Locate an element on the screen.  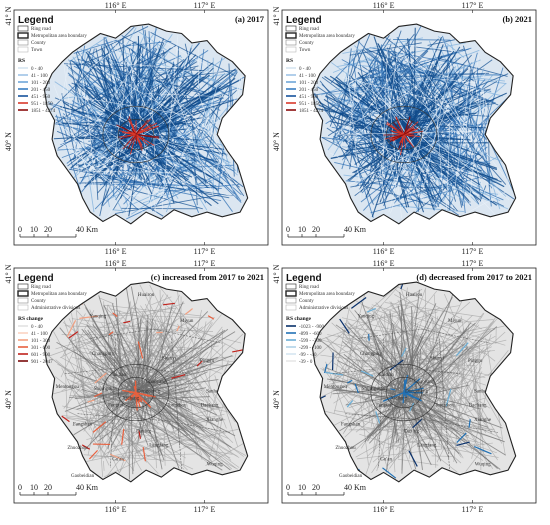
legend-class-label: 101 - 200 is located at coordinates (309, 83).